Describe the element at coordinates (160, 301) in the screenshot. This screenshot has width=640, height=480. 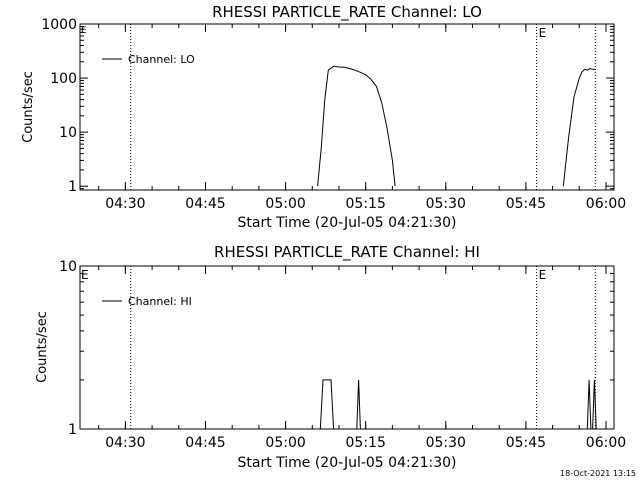
I see `legend-label: Channel: HI` at that location.